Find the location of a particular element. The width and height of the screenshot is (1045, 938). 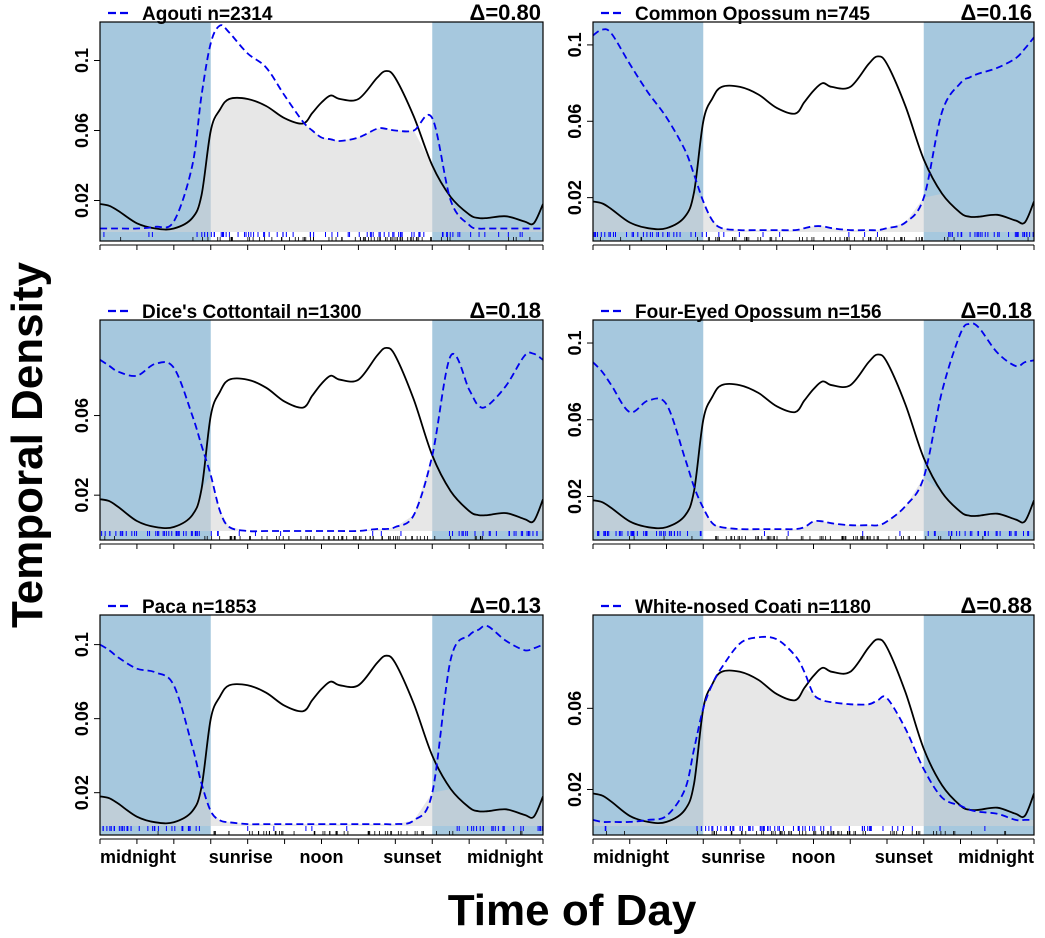

overlap-delta-label: Δ=0.80 is located at coordinates (505, 12).